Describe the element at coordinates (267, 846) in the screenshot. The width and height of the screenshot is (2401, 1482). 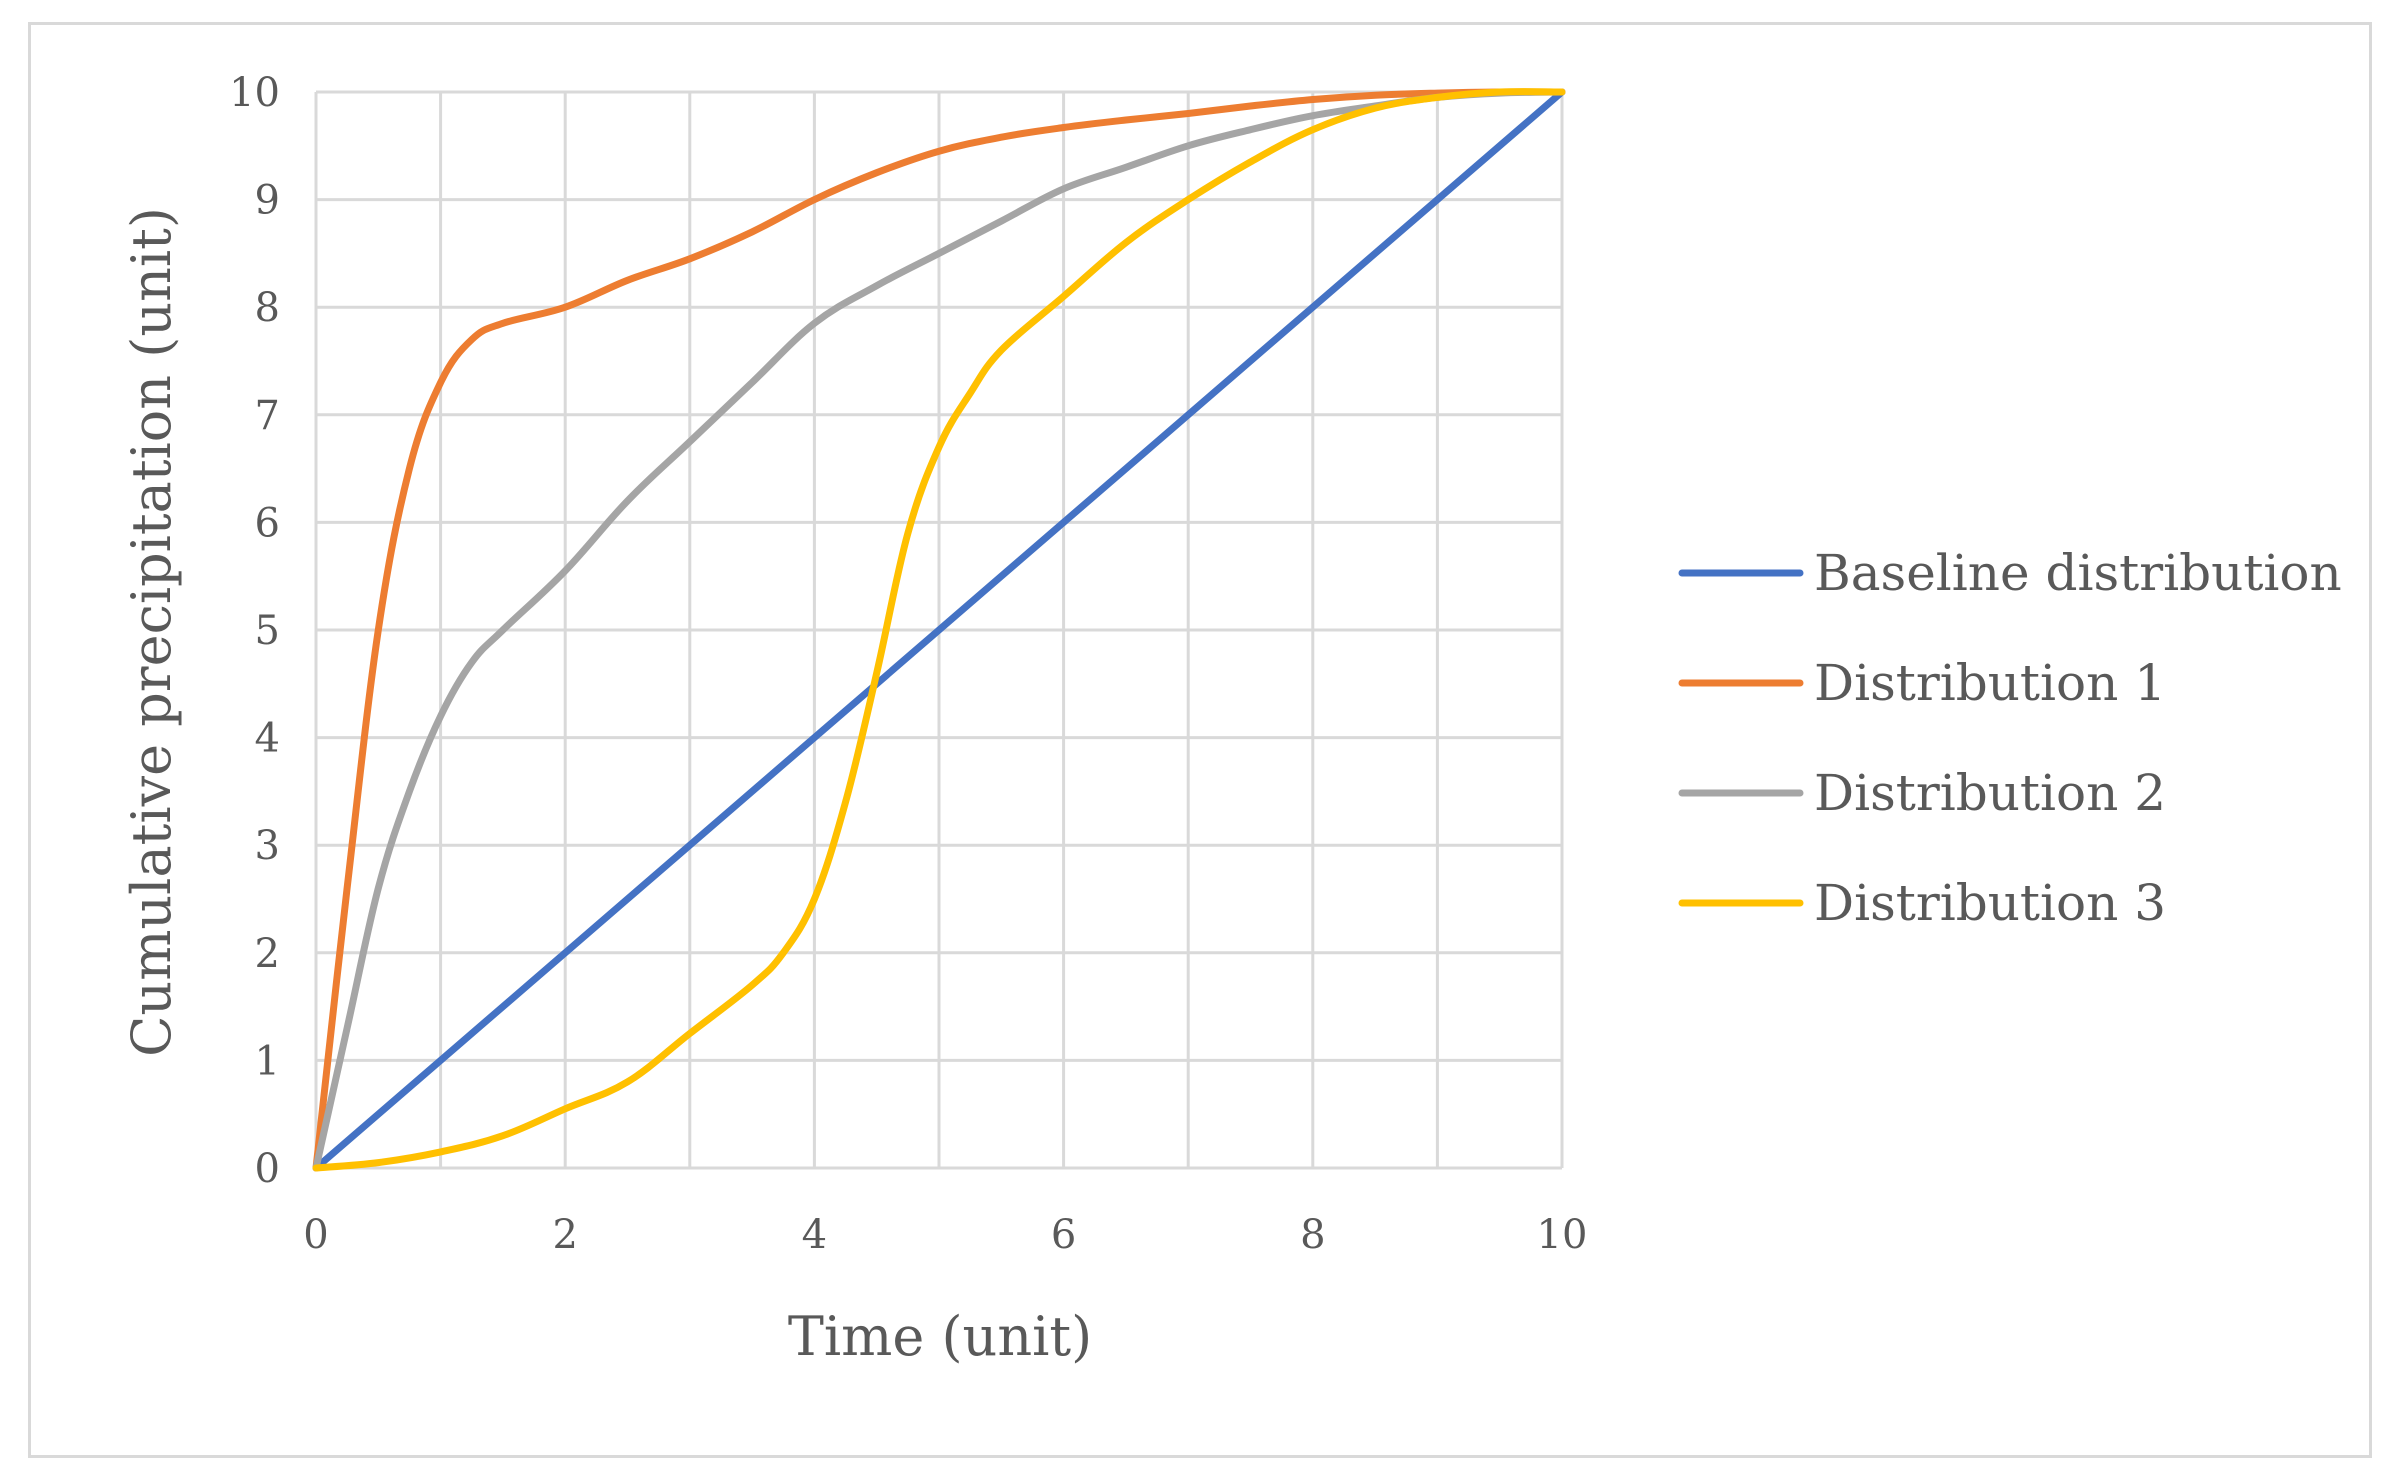
I see `y-tick-label: 3` at that location.